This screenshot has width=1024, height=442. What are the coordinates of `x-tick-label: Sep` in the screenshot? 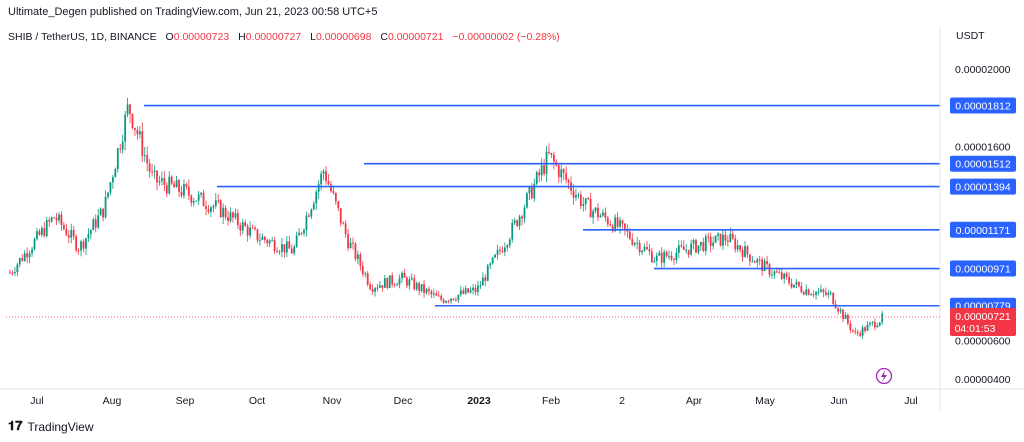 It's located at (185, 401).